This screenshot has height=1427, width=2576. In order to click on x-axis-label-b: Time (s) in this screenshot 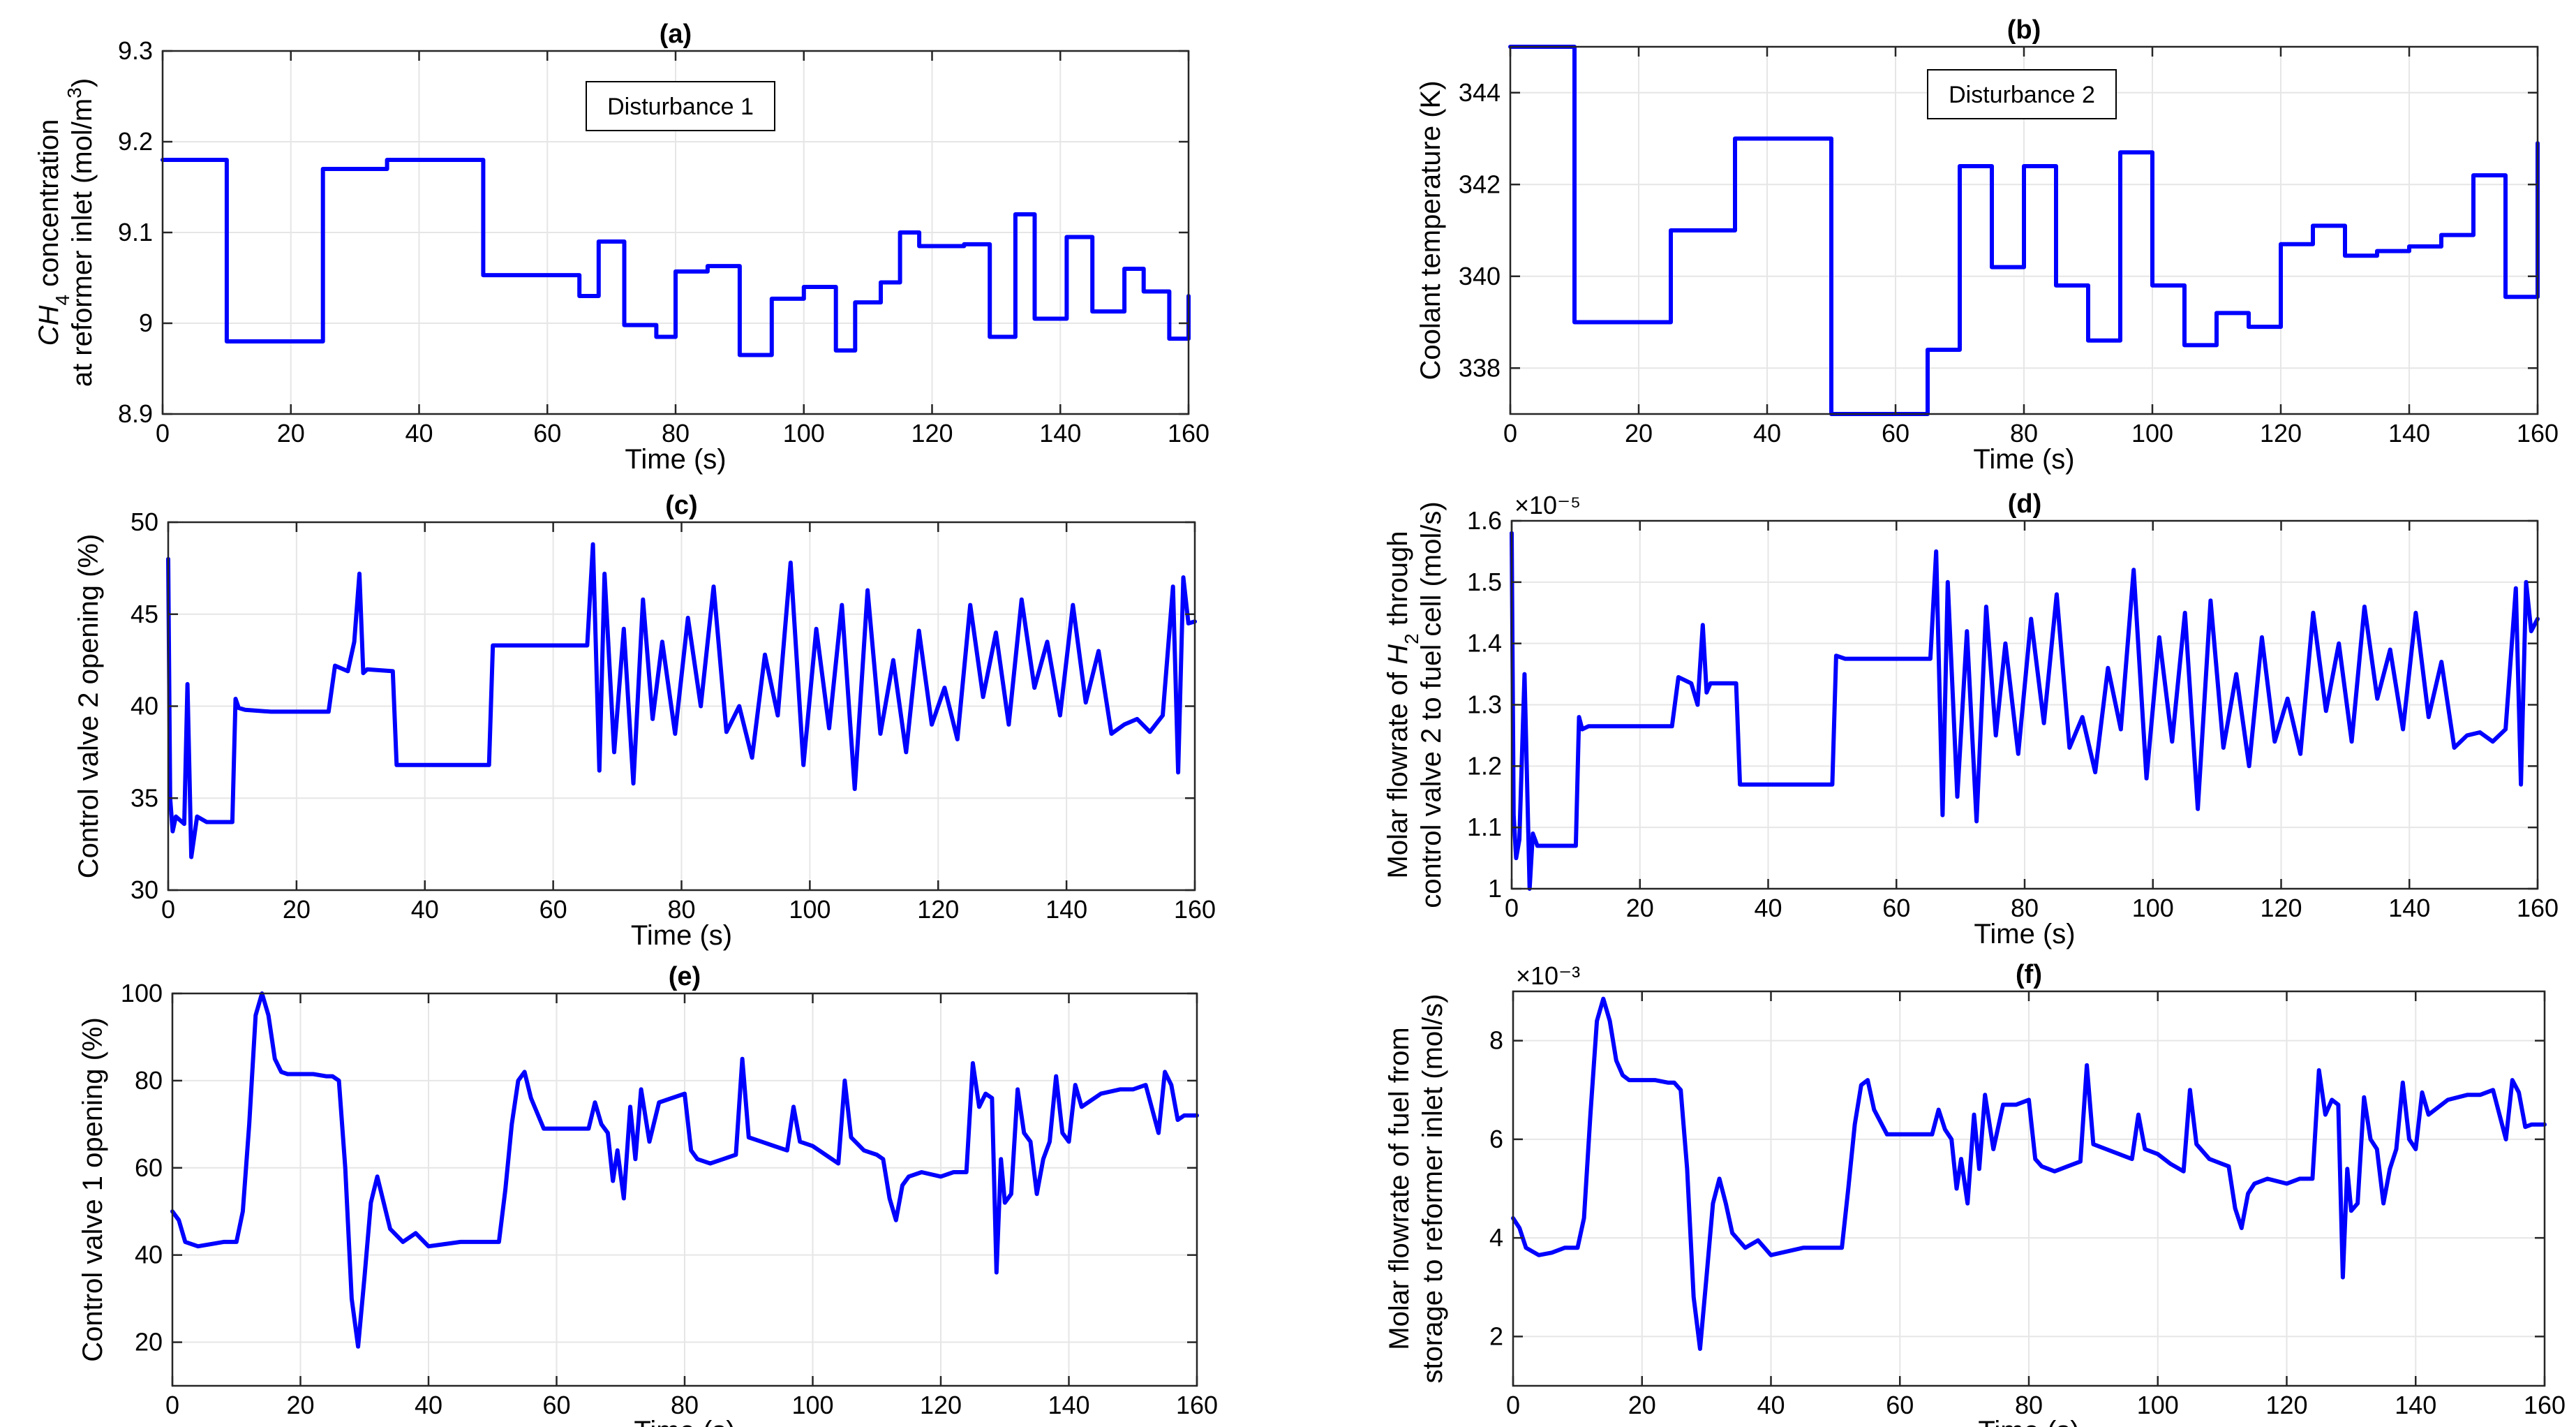, I will do `click(2023, 460)`.